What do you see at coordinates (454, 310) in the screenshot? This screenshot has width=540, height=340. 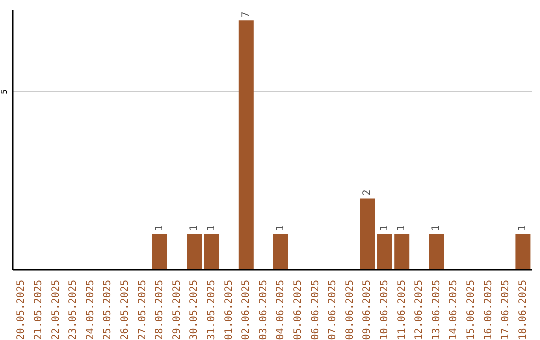 I see `x-tick-label: 14.06.2025` at bounding box center [454, 310].